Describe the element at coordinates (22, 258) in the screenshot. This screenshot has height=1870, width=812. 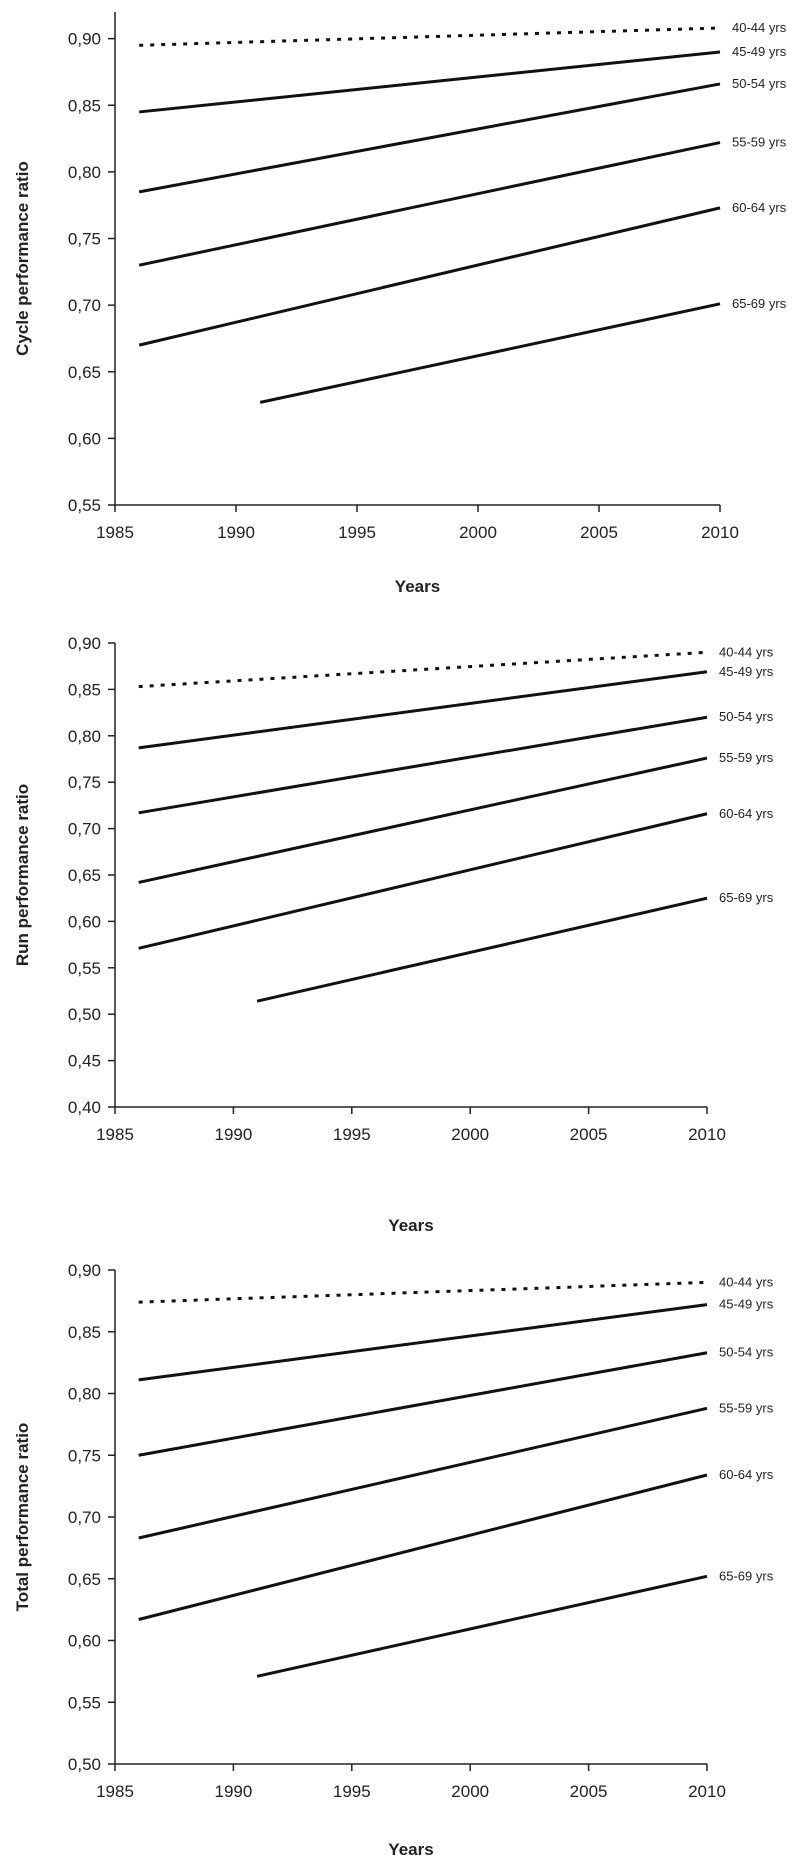
I see `y-axis-title: Cycle performance ratio` at that location.